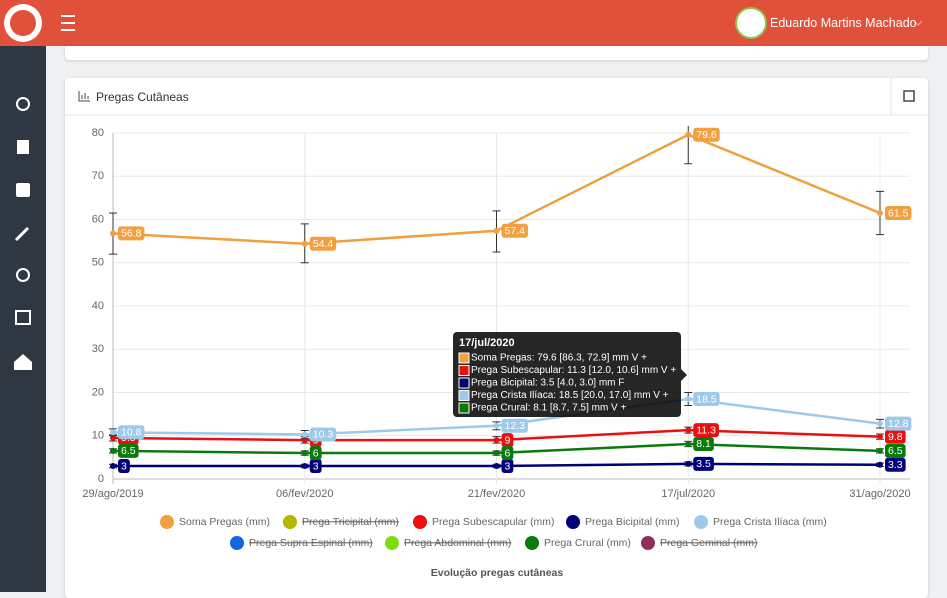 This screenshot has height=598, width=947. I want to click on icon-stethoscope, so click(23, 104).